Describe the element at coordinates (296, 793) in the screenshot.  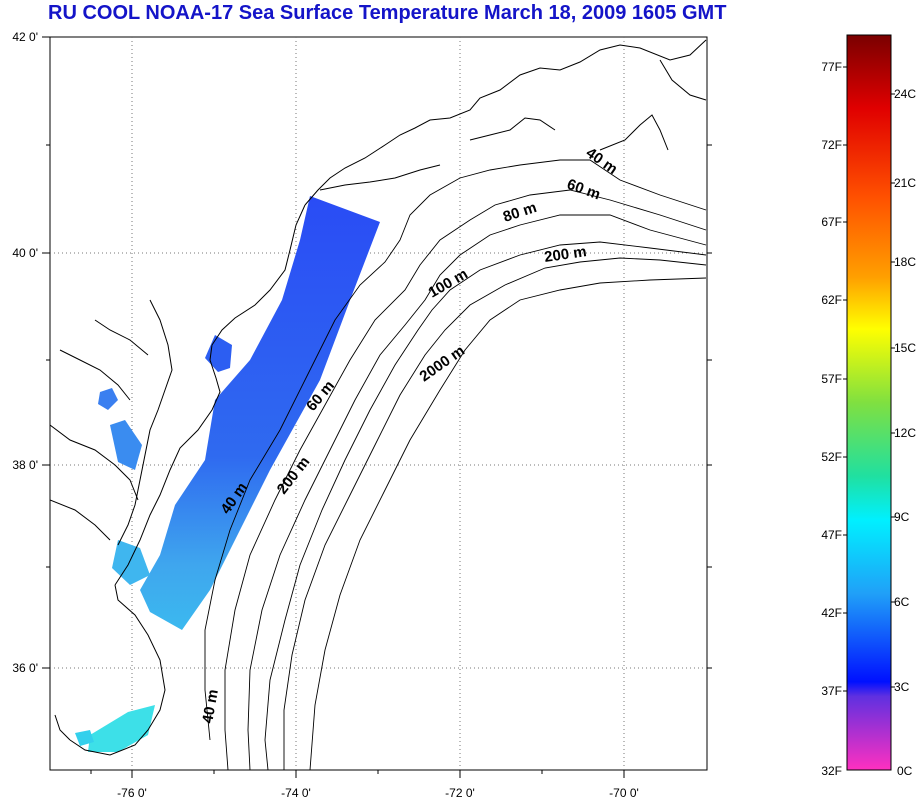
I see `lon-label: -74 0'` at that location.